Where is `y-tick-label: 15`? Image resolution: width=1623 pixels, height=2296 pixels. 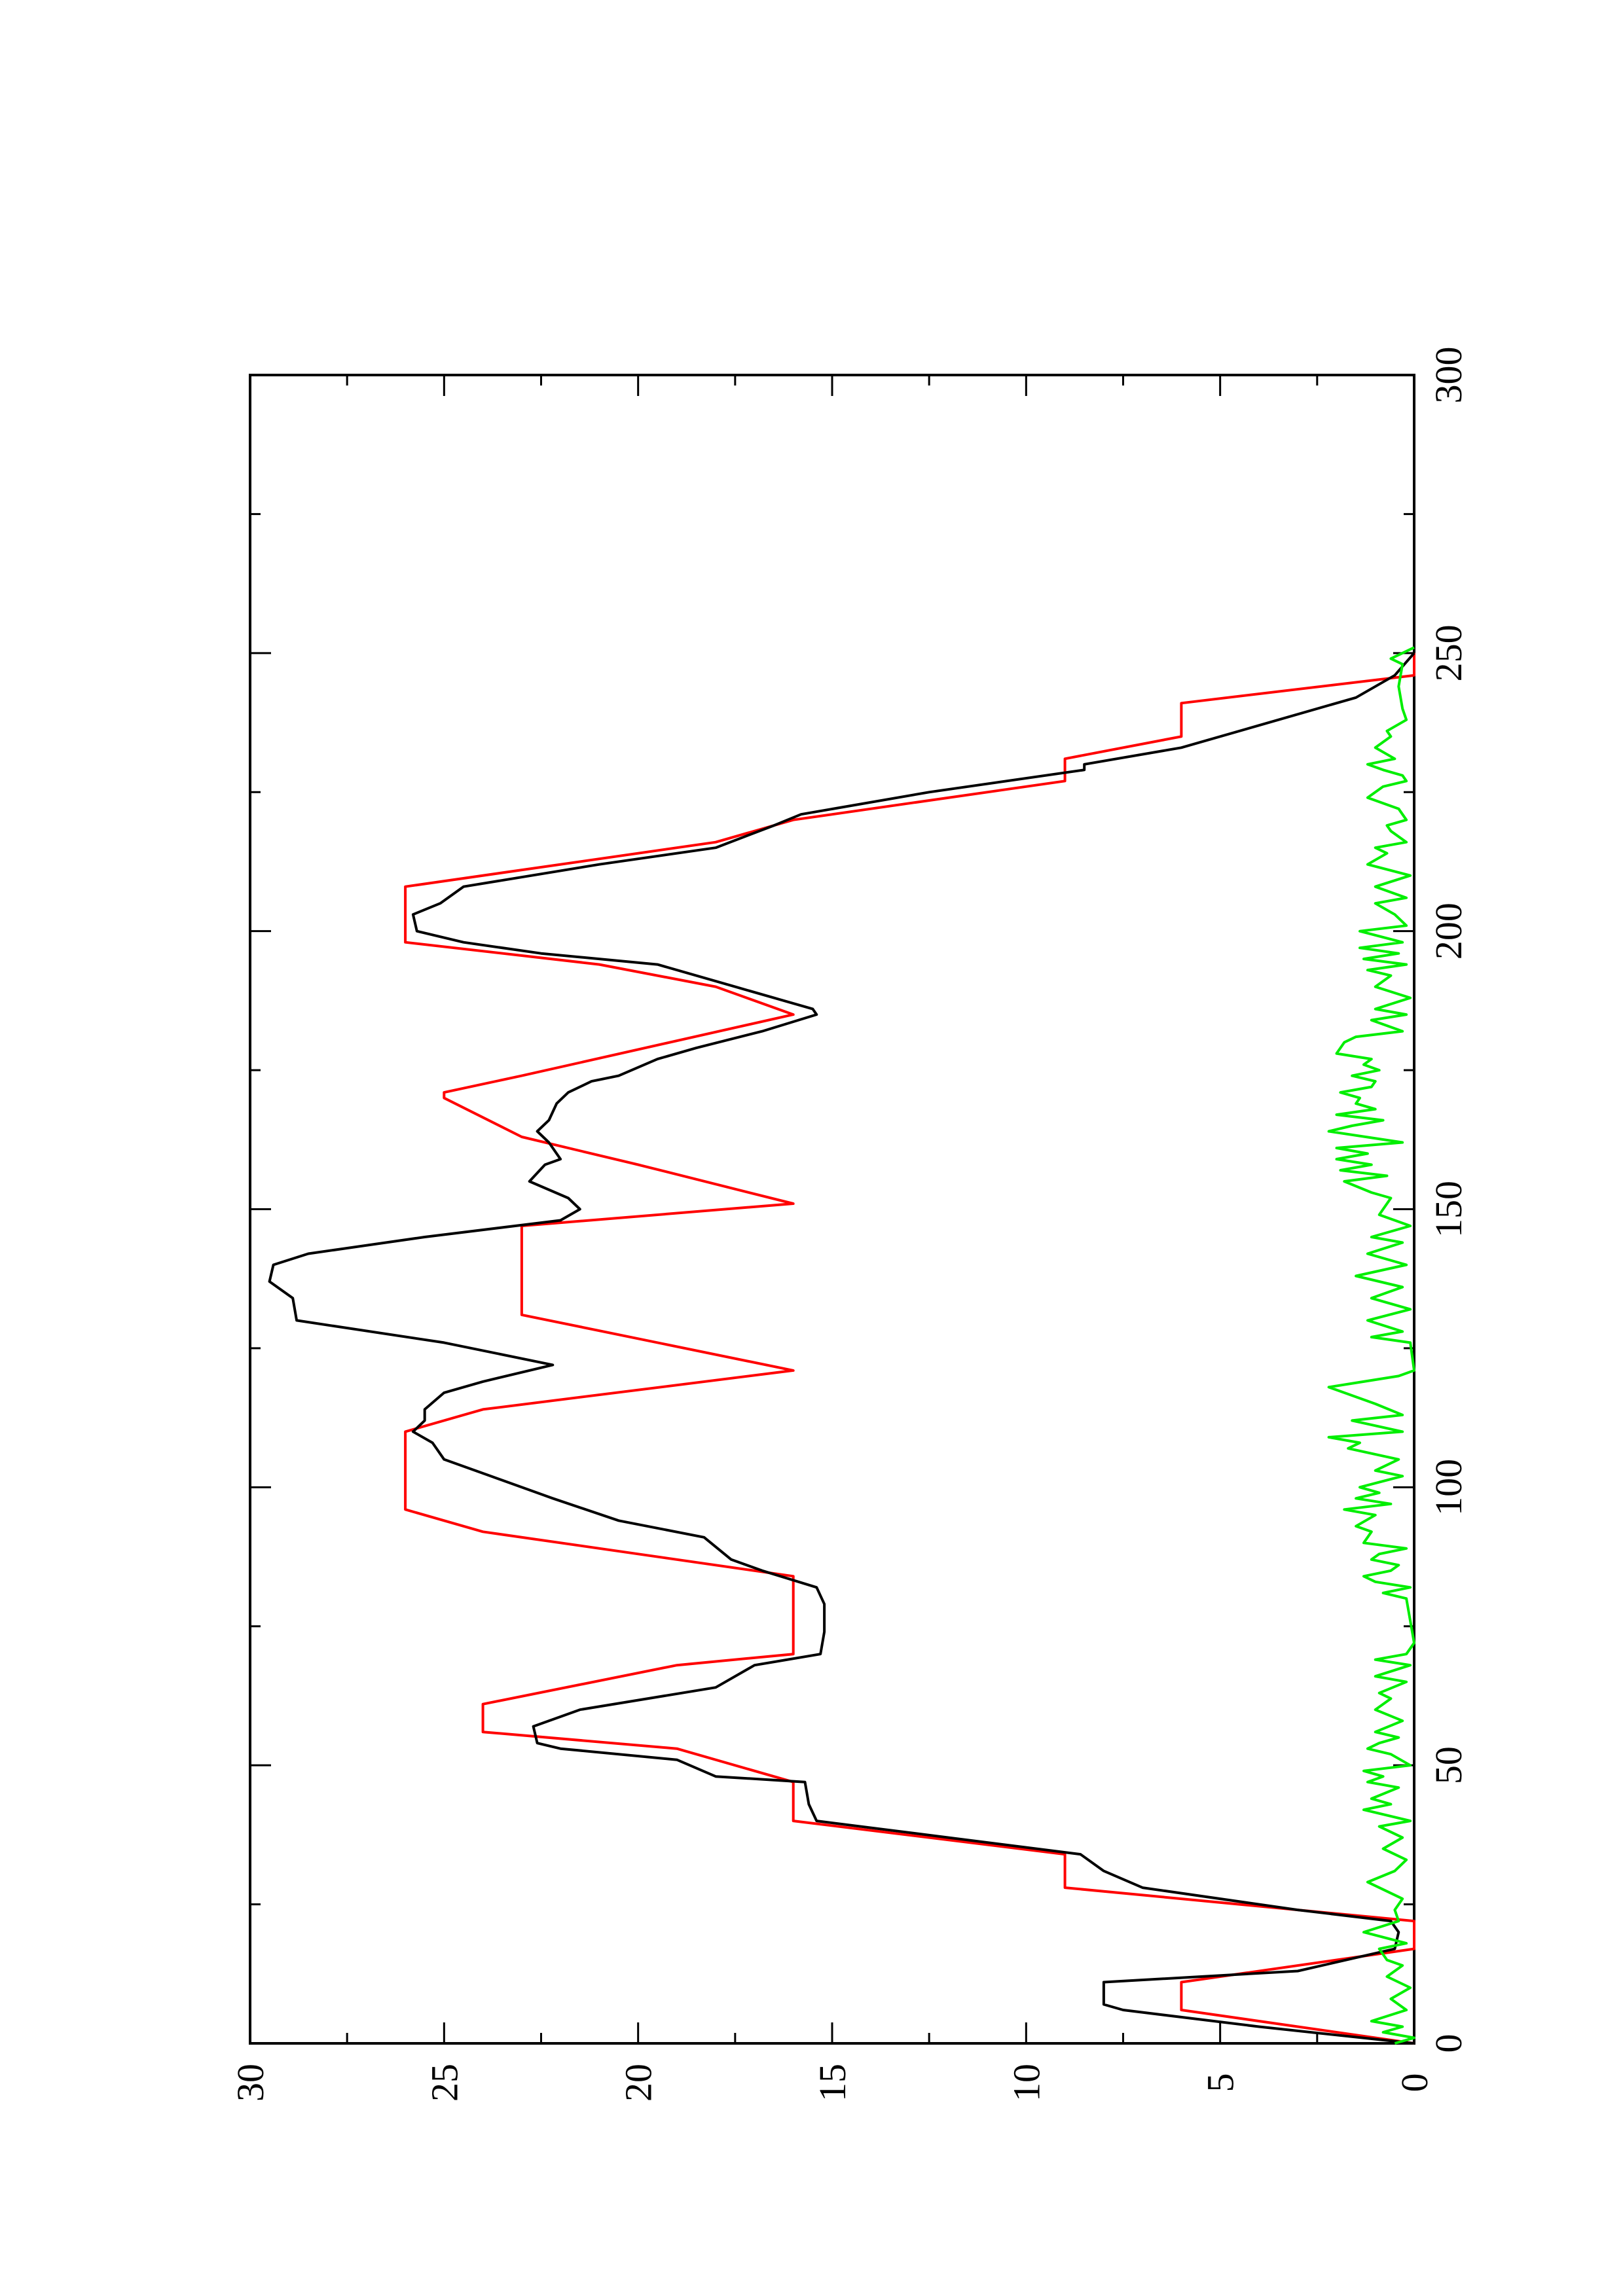
y-tick-label: 15 is located at coordinates (832, 2083).